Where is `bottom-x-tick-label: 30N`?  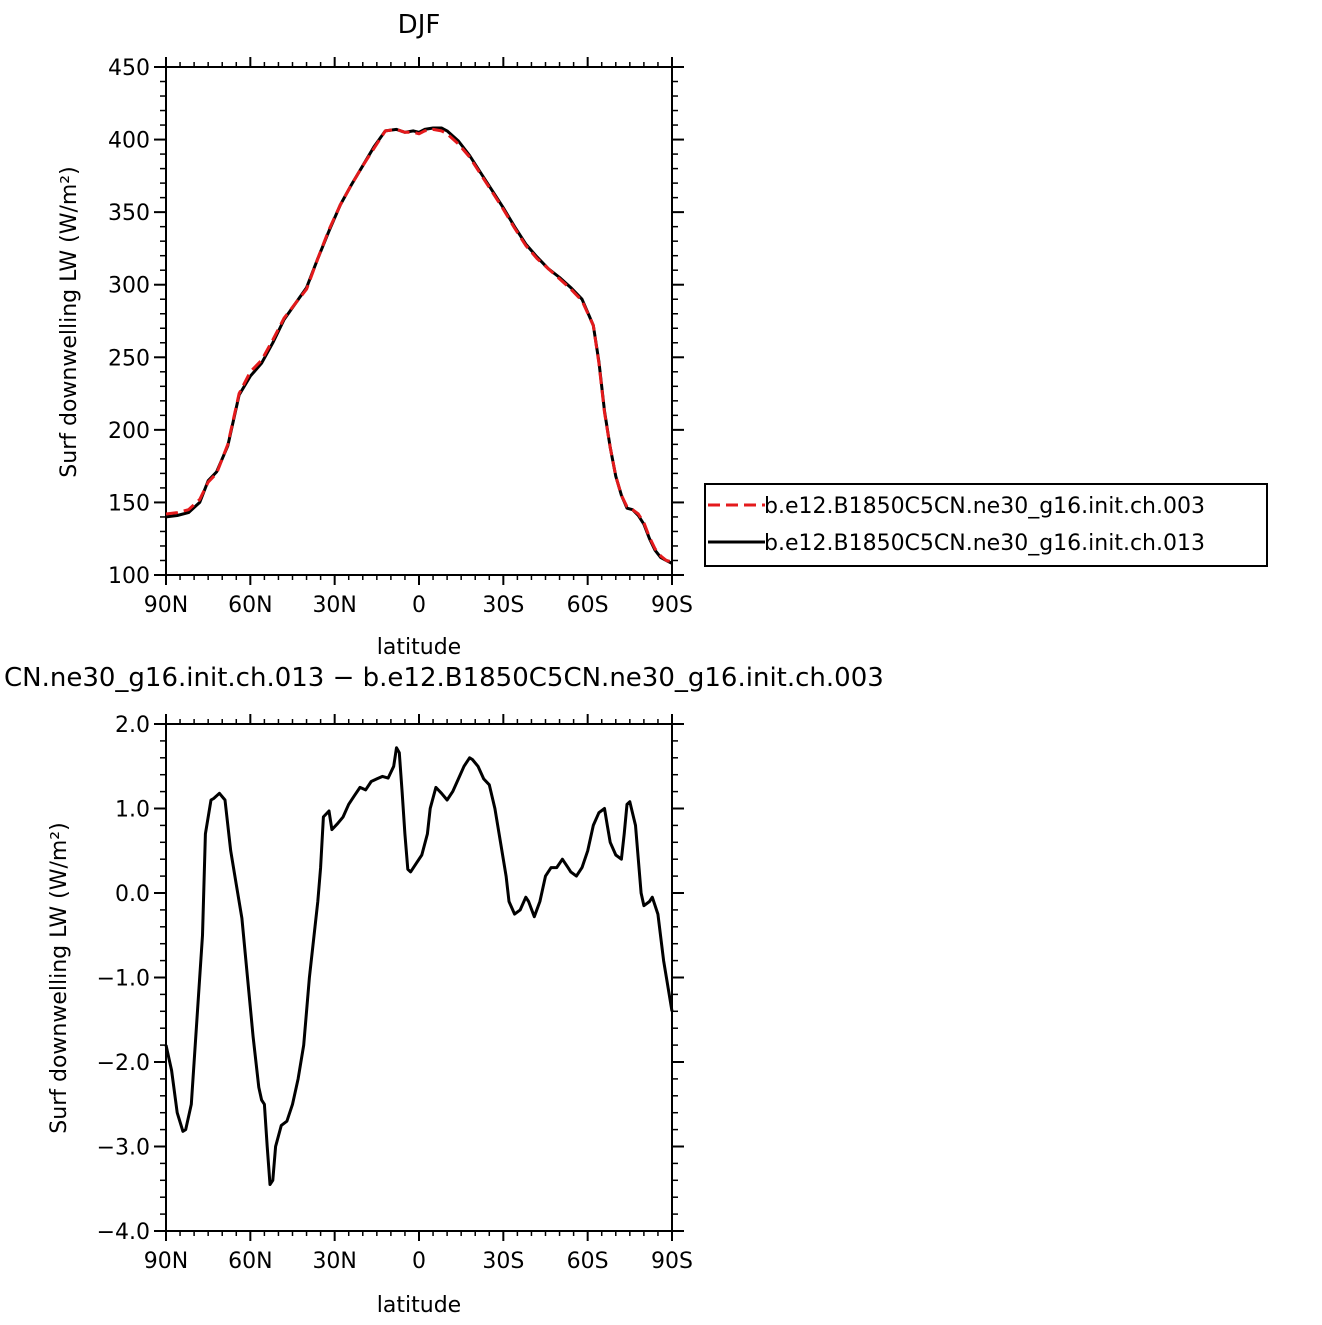 bottom-x-tick-label: 30N is located at coordinates (334, 1261).